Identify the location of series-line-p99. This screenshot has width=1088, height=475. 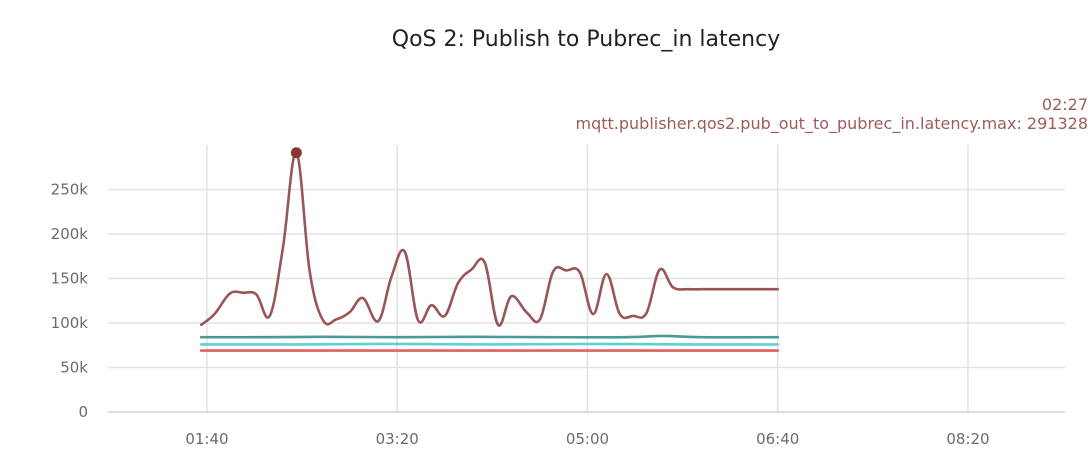
(489, 336).